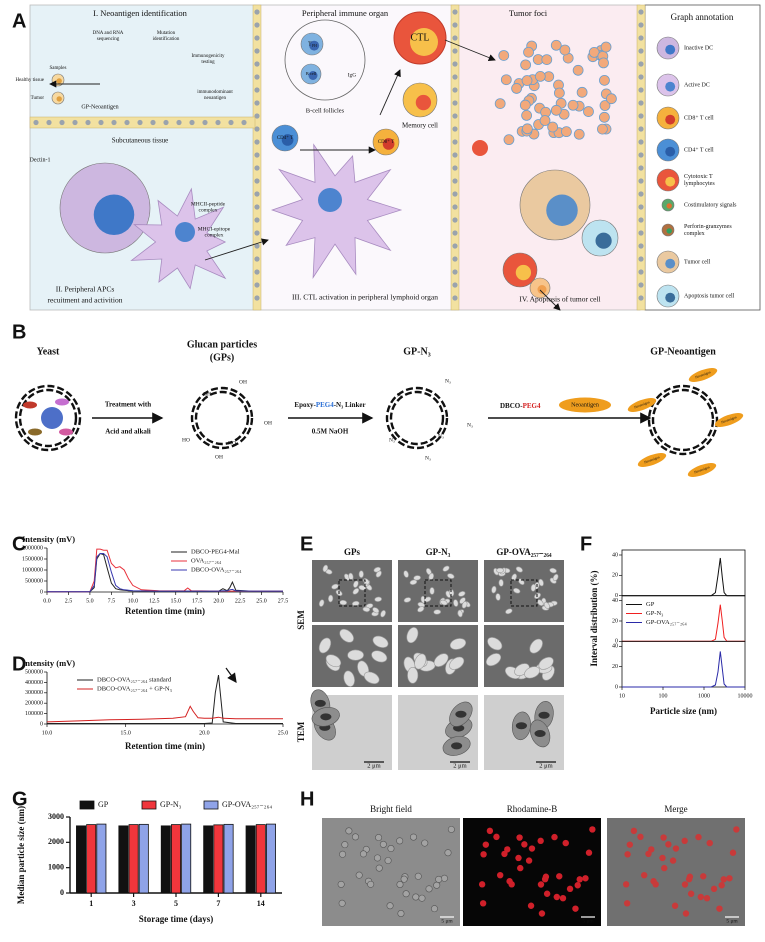  What do you see at coordinates (698, 48) in the screenshot?
I see `annotation-label: Inactive DC` at bounding box center [698, 48].